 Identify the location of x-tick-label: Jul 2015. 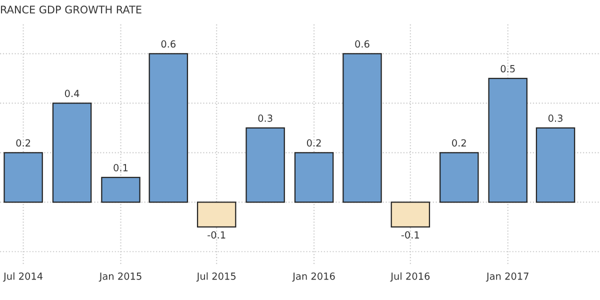
(216, 277).